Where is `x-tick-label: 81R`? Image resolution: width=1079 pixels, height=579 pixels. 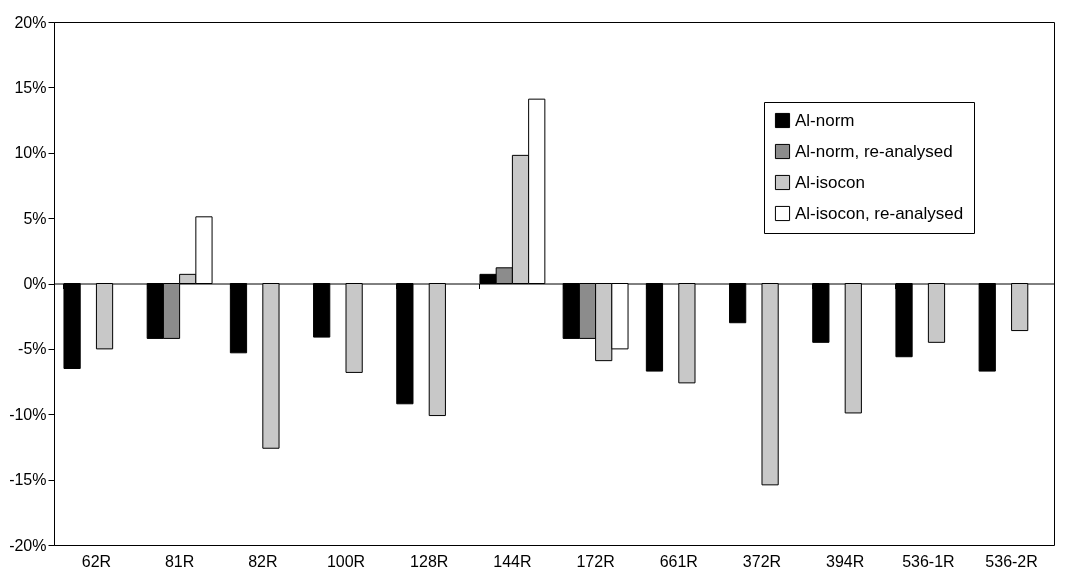
x-tick-label: 81R is located at coordinates (179, 561).